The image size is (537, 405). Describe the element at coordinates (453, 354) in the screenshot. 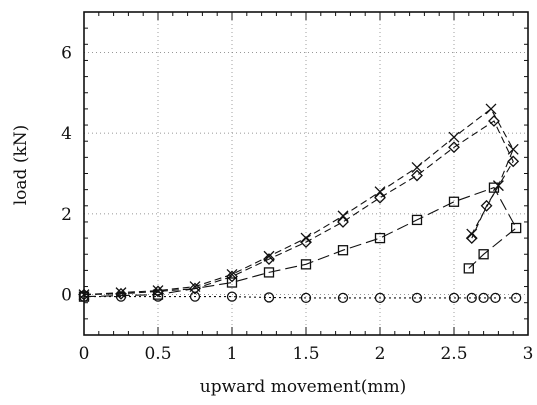

I see `x-tick-label: 2.5` at that location.